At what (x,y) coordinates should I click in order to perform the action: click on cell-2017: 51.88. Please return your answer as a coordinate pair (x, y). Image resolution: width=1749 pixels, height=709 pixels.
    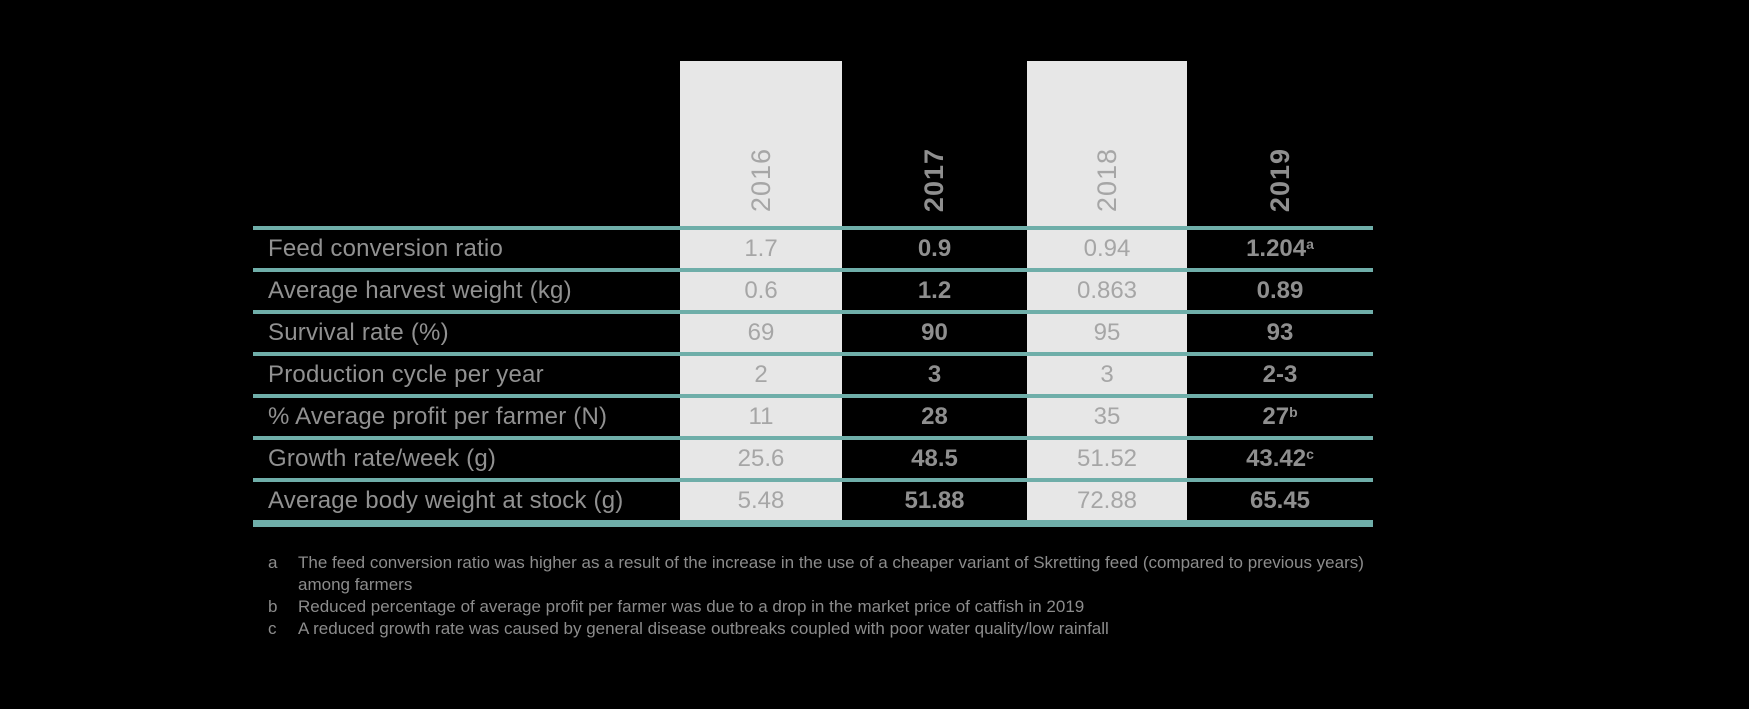
    Looking at the image, I should click on (934, 501).